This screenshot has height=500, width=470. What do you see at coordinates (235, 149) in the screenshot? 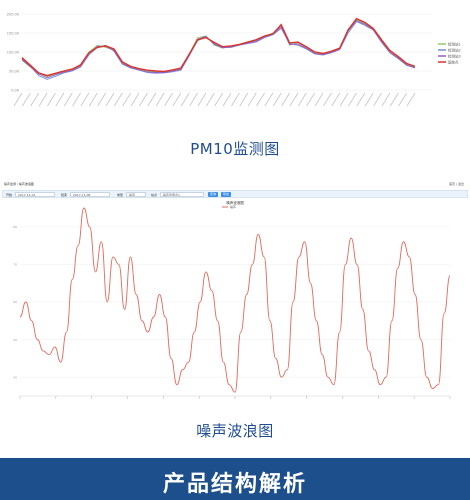
I see `pm10-chart-caption: PM10监测图` at bounding box center [235, 149].